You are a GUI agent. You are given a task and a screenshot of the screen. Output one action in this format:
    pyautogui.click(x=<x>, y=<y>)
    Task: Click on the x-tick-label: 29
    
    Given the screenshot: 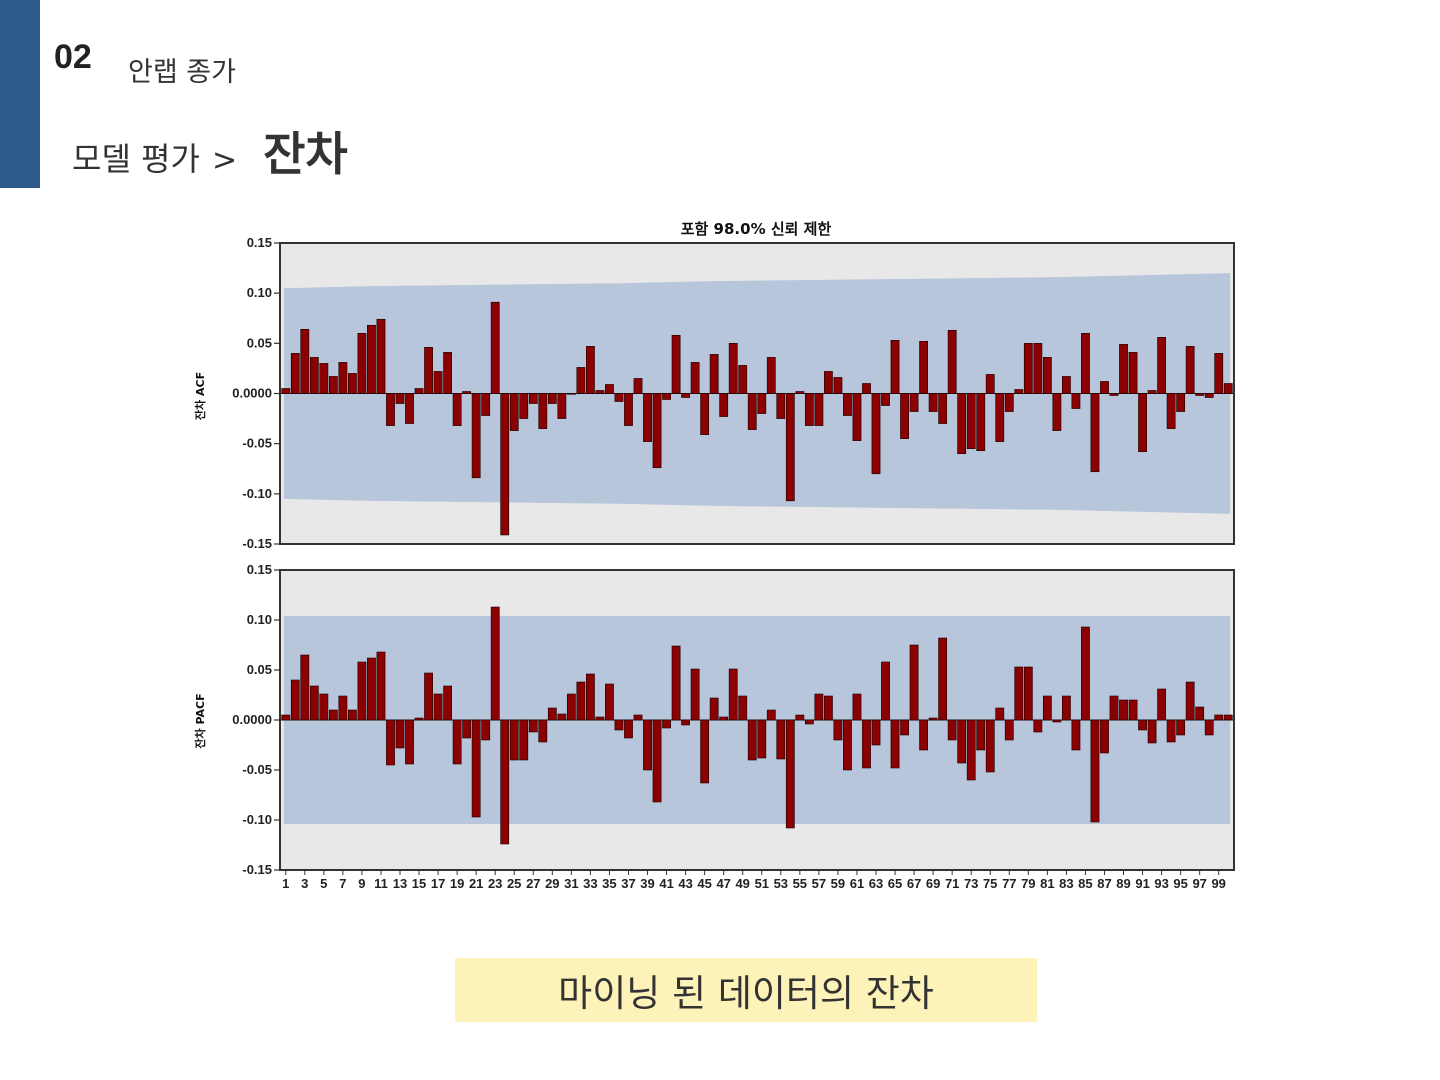 What is the action you would take?
    pyautogui.click(x=552, y=883)
    